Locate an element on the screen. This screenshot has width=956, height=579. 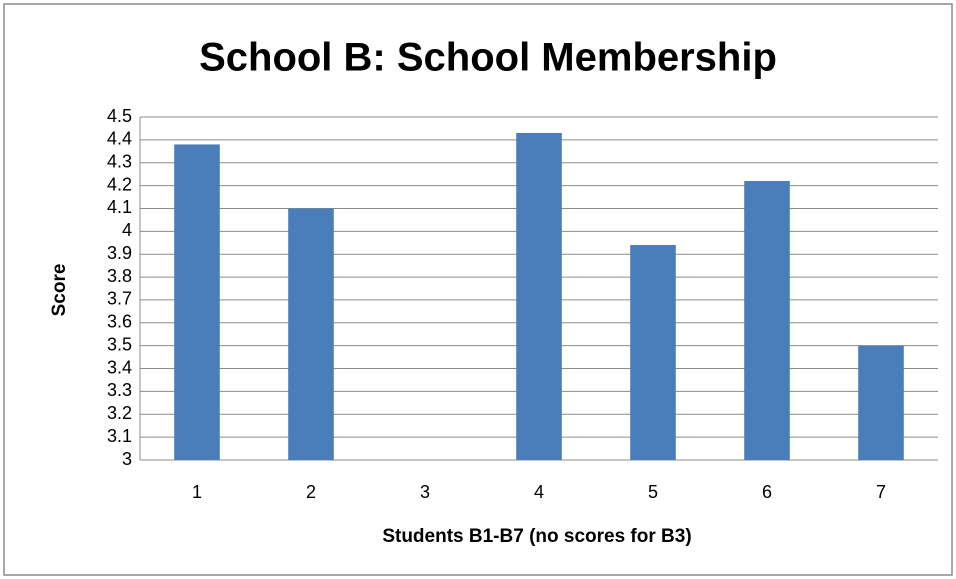
y-tick-label: 3.4 is located at coordinates (119, 367).